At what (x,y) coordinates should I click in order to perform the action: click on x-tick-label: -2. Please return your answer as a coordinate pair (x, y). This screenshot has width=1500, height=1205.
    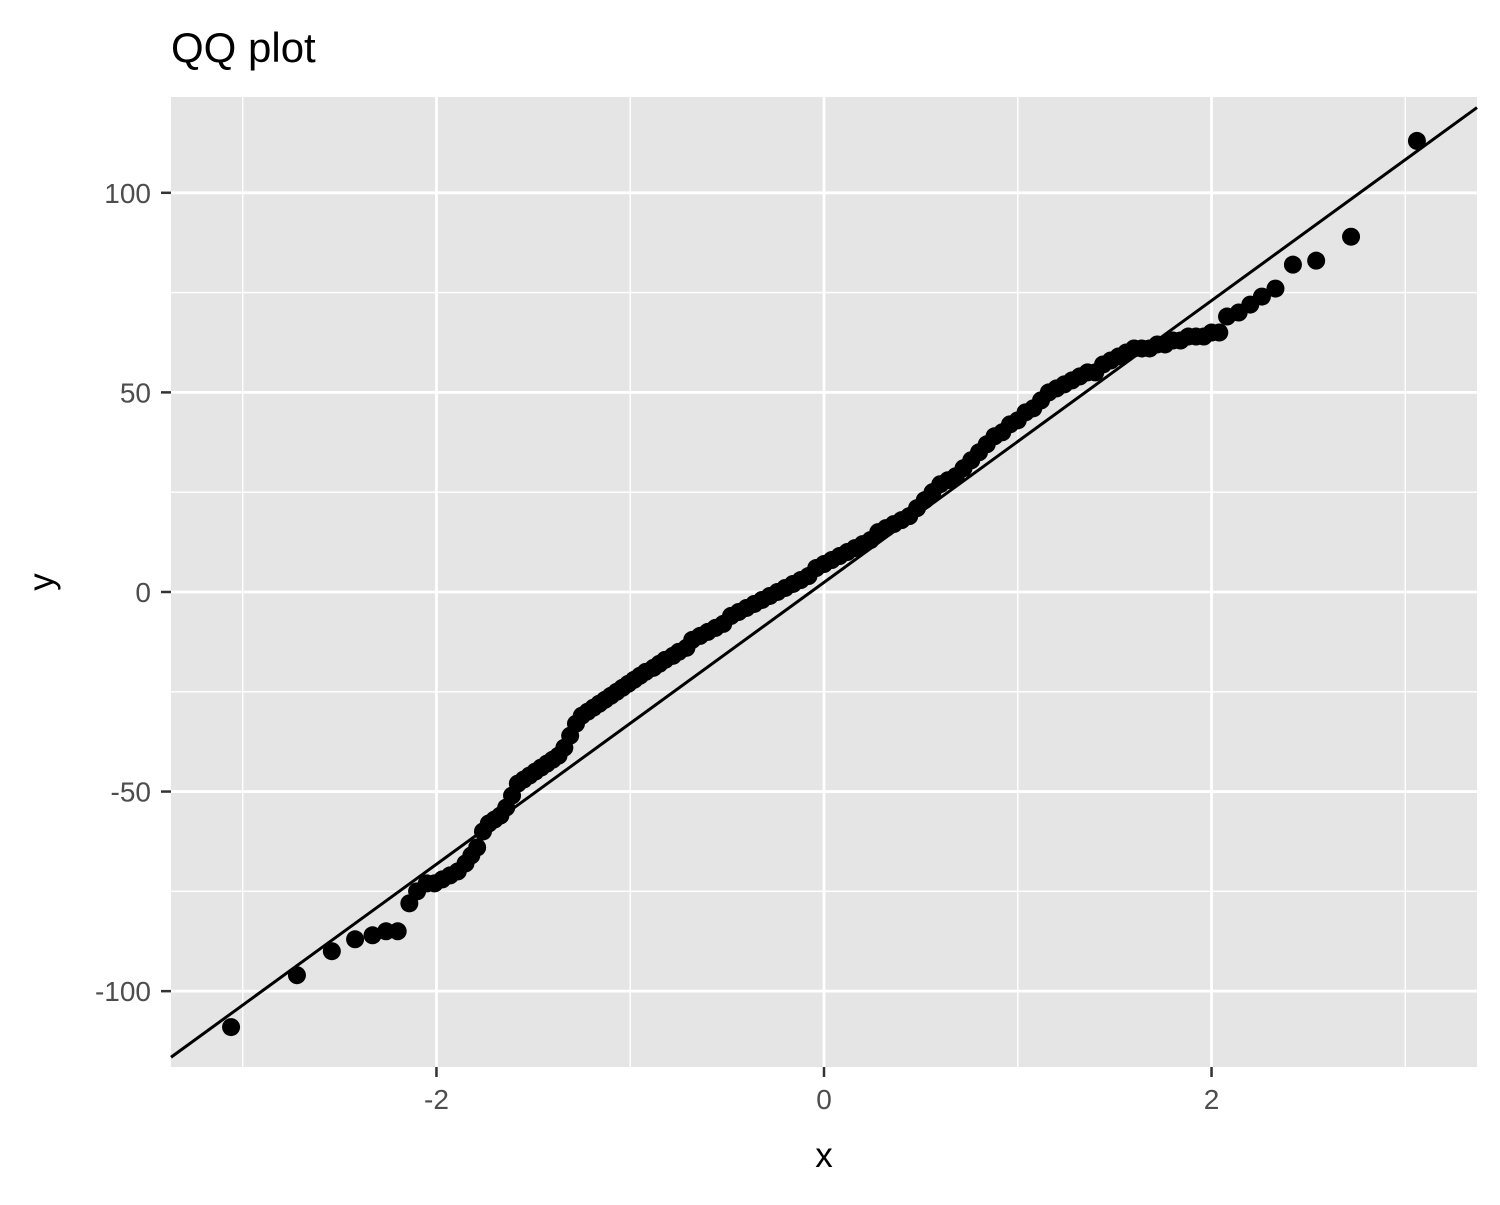
    Looking at the image, I should click on (436, 1099).